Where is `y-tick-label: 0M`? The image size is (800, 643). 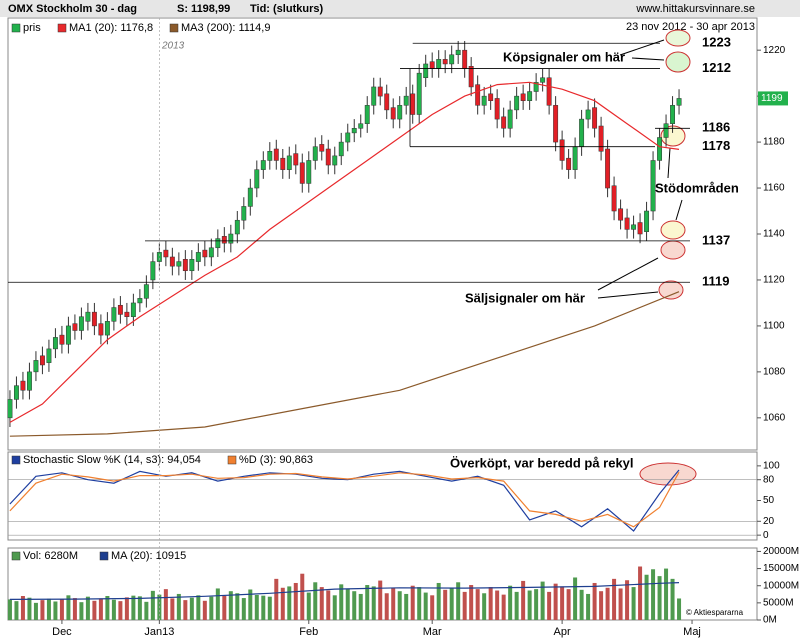
y-tick-label: 0M is located at coordinates (770, 620).